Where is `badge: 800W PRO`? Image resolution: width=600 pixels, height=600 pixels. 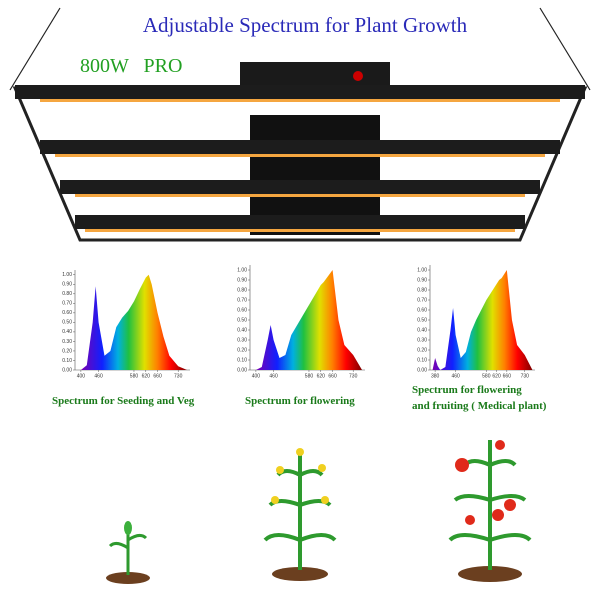
badge: 800W PRO is located at coordinates (131, 66).